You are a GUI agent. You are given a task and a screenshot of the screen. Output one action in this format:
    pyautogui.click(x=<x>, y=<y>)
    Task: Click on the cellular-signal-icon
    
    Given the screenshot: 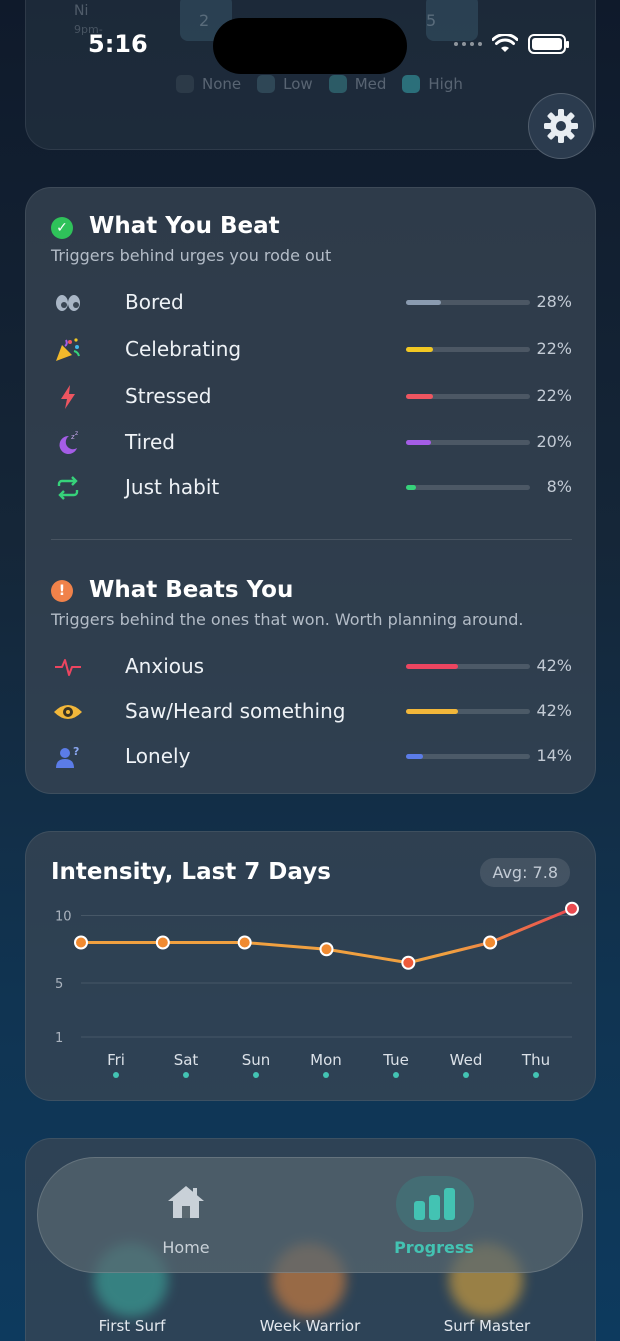 What is the action you would take?
    pyautogui.click(x=468, y=44)
    